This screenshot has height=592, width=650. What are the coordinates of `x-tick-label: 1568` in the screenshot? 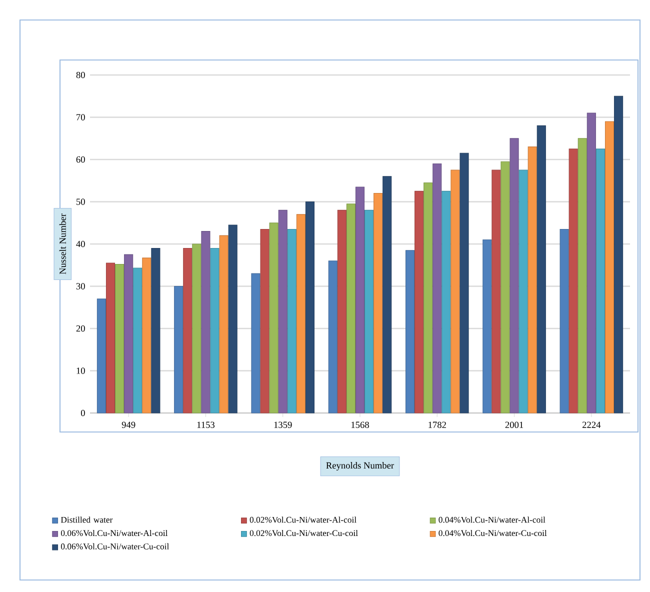 It's located at (360, 425).